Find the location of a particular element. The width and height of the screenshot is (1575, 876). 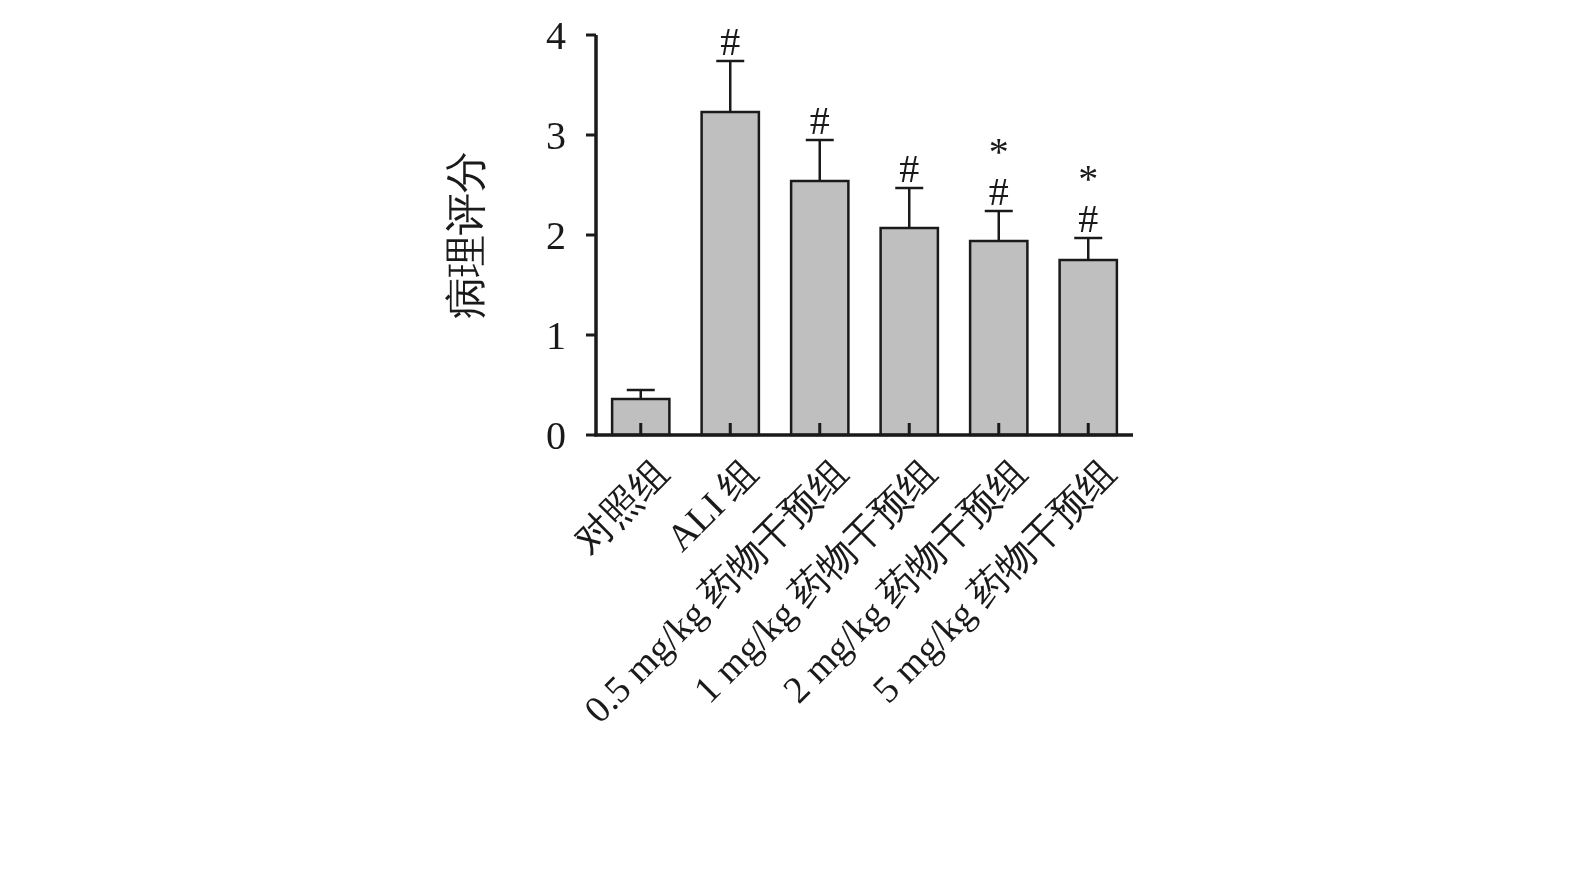

y-tick-label: 0 is located at coordinates (556, 435).